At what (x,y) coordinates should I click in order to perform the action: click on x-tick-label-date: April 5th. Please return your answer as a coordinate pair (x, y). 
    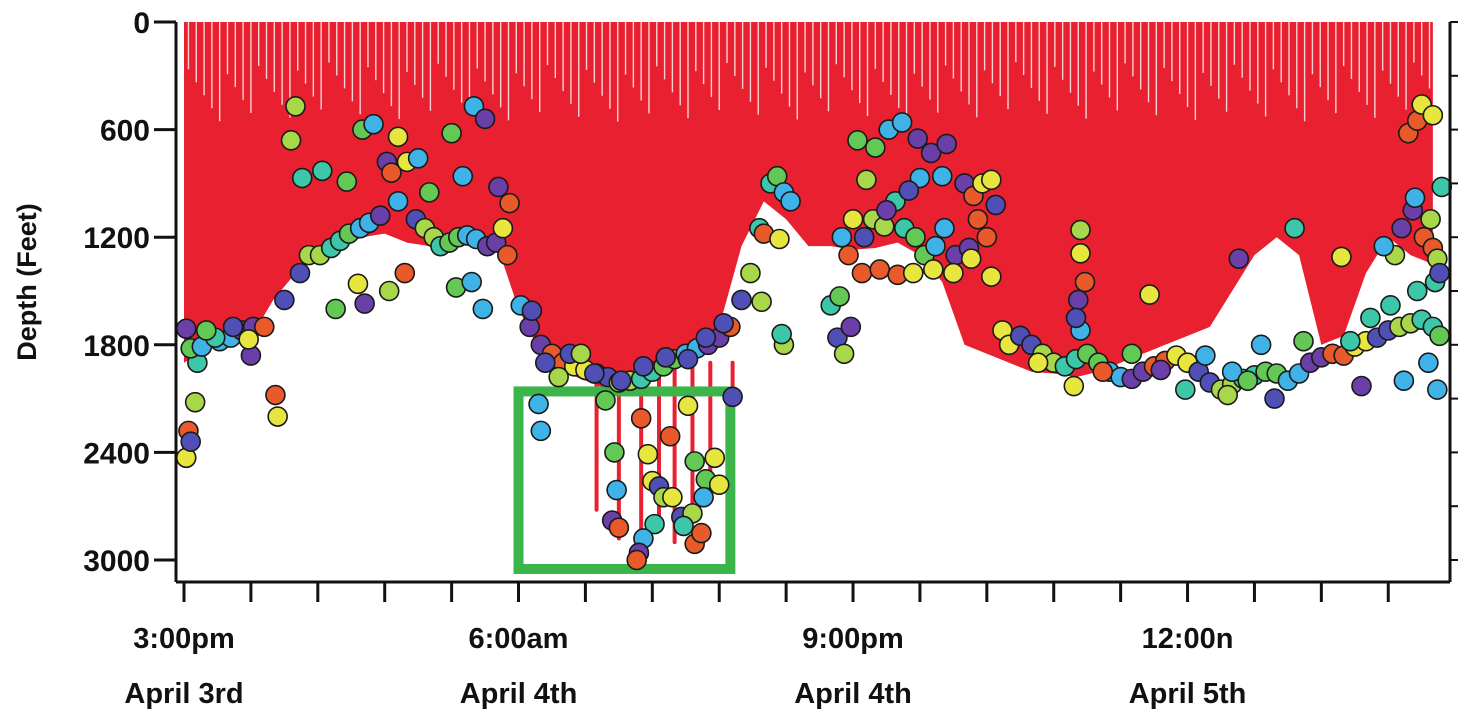
    Looking at the image, I should click on (1188, 694).